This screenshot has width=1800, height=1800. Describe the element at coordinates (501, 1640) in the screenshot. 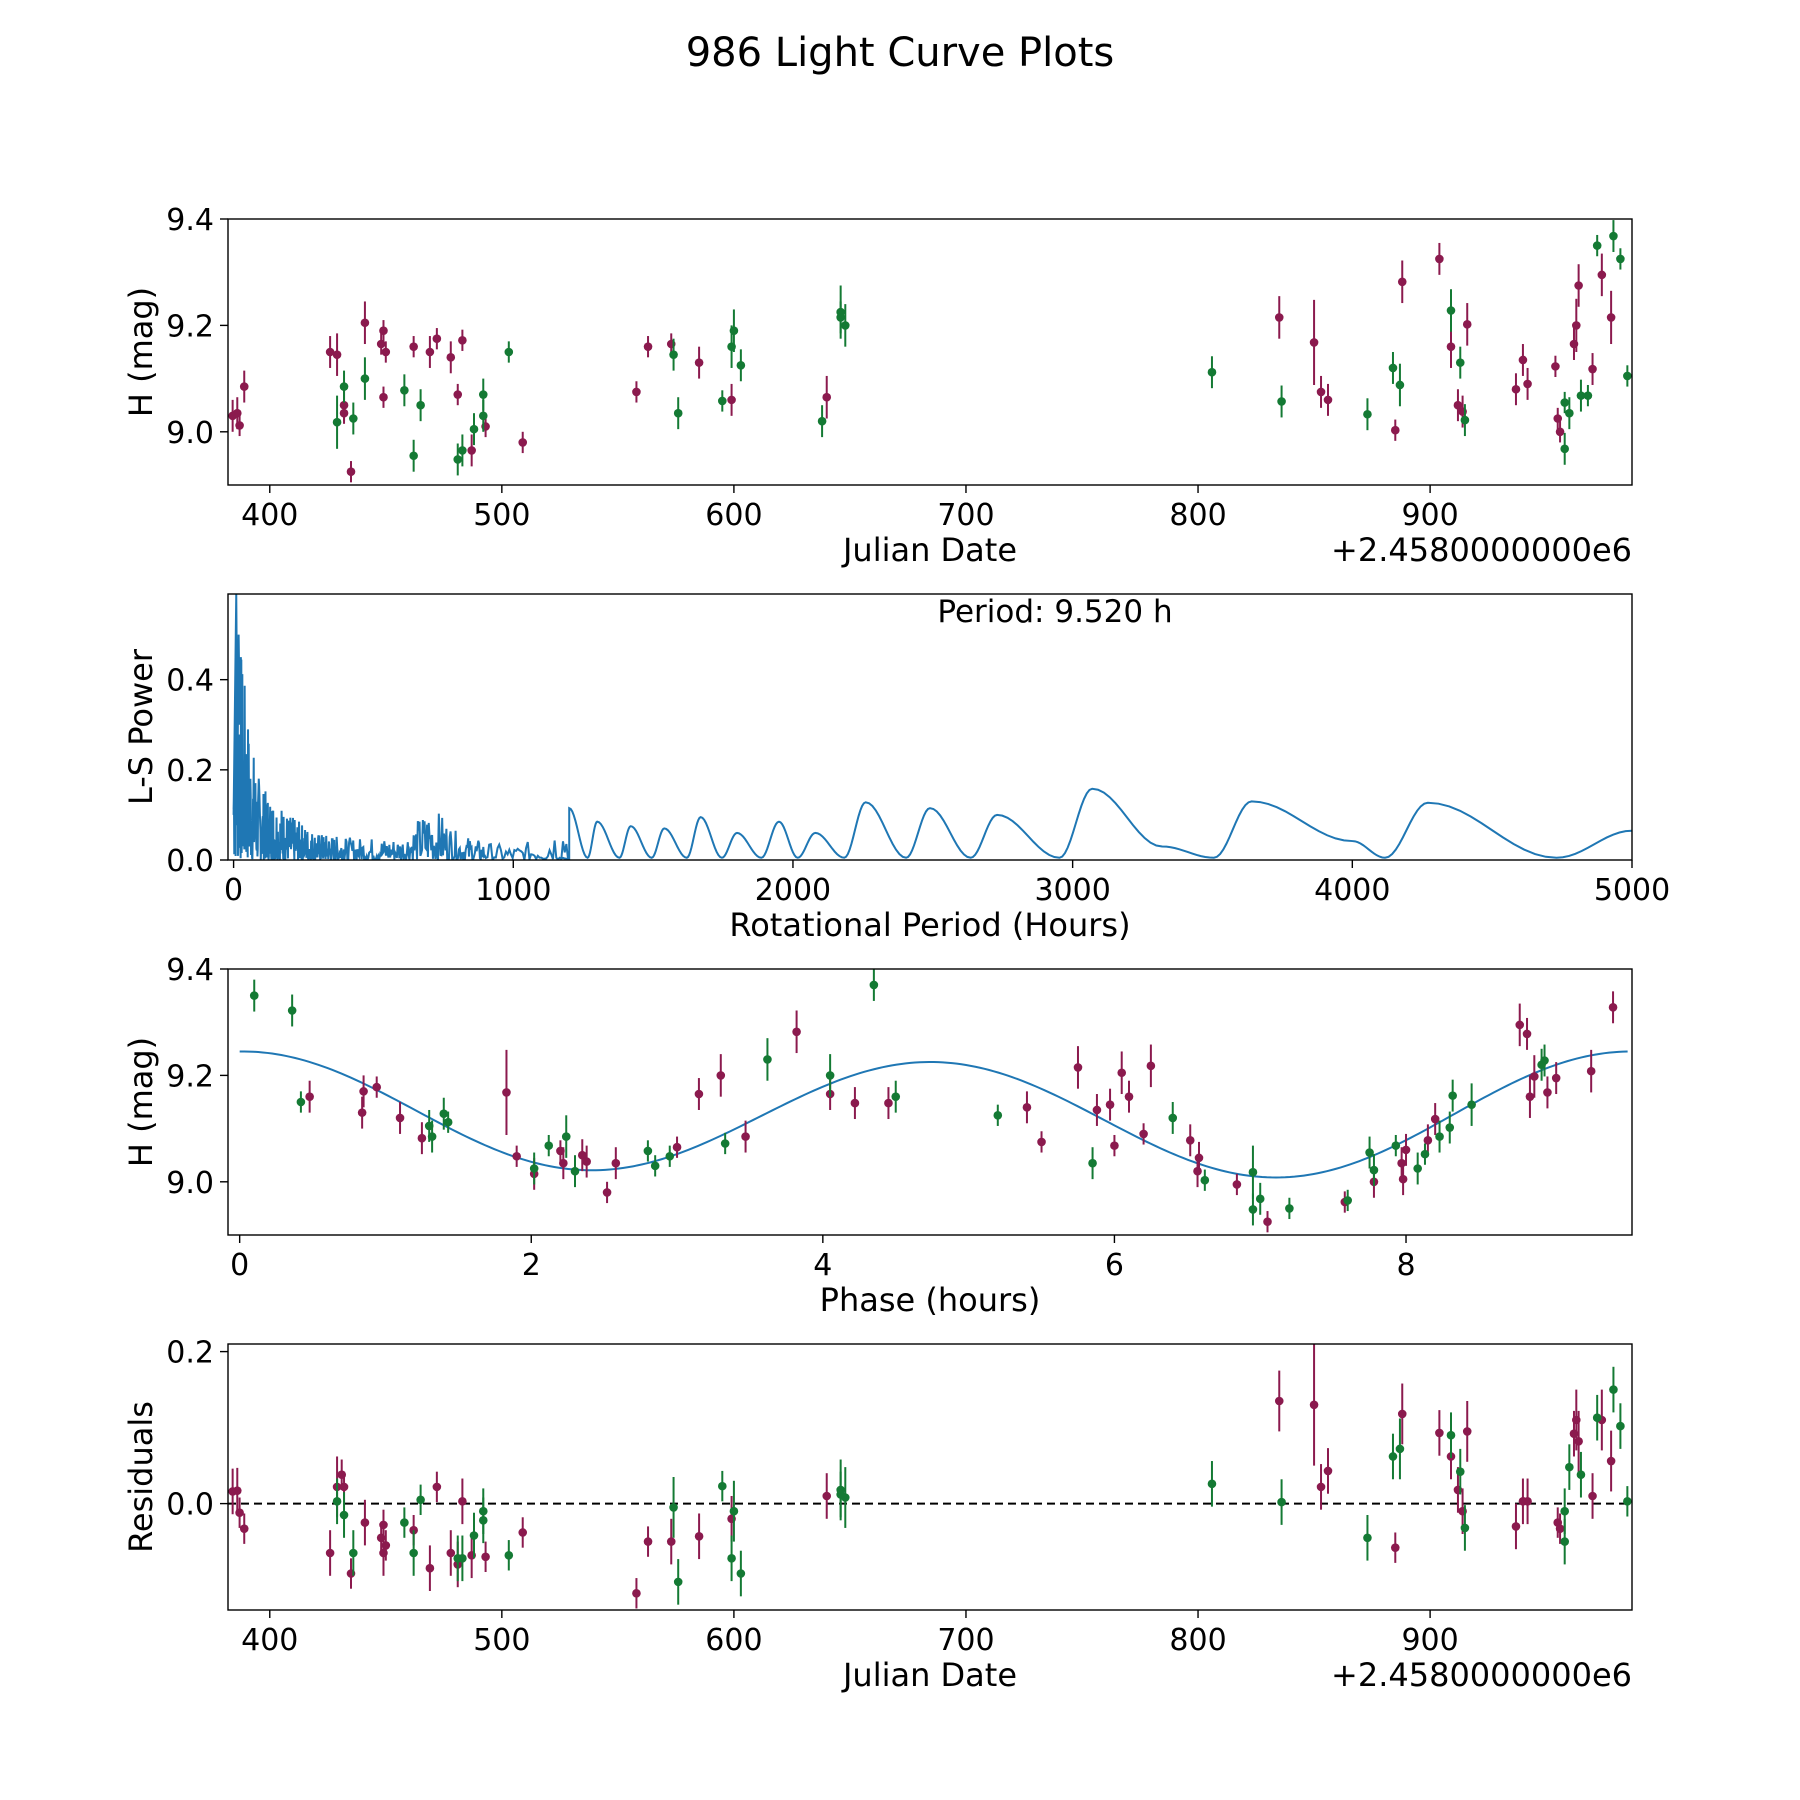

I see `x-tick-label: 500` at that location.